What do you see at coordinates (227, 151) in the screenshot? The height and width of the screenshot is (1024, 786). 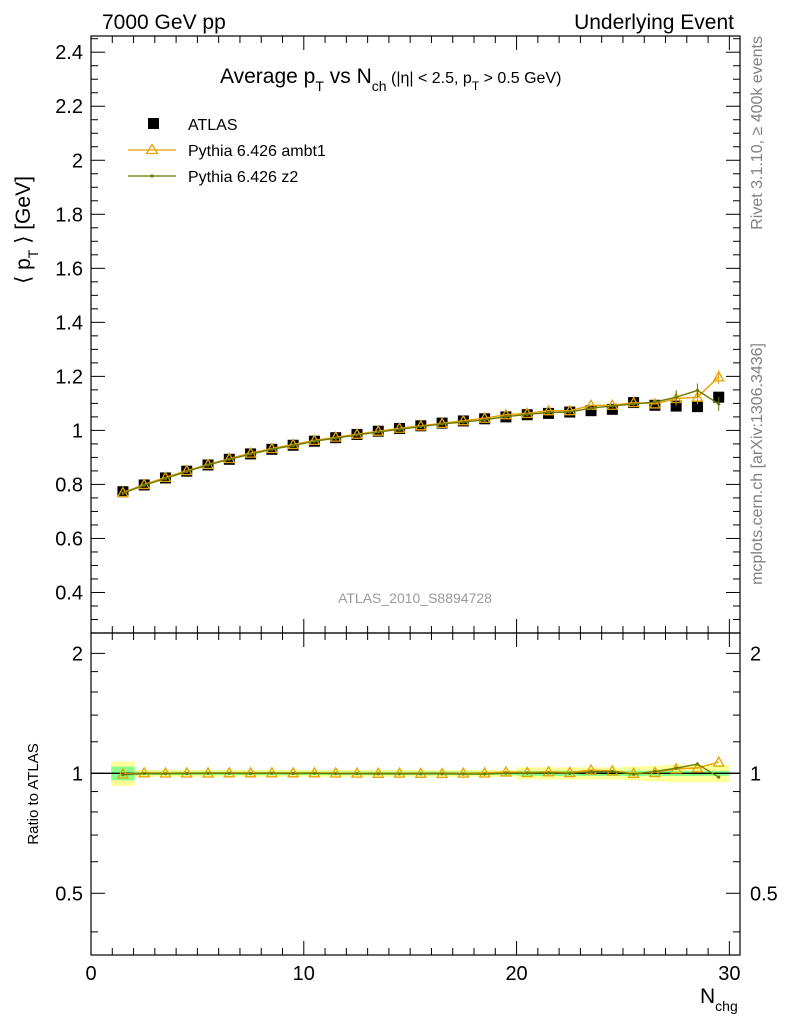 I see `legend: ATLAS Pythia 6.426 ambt1 Pythia 6.426 z2` at bounding box center [227, 151].